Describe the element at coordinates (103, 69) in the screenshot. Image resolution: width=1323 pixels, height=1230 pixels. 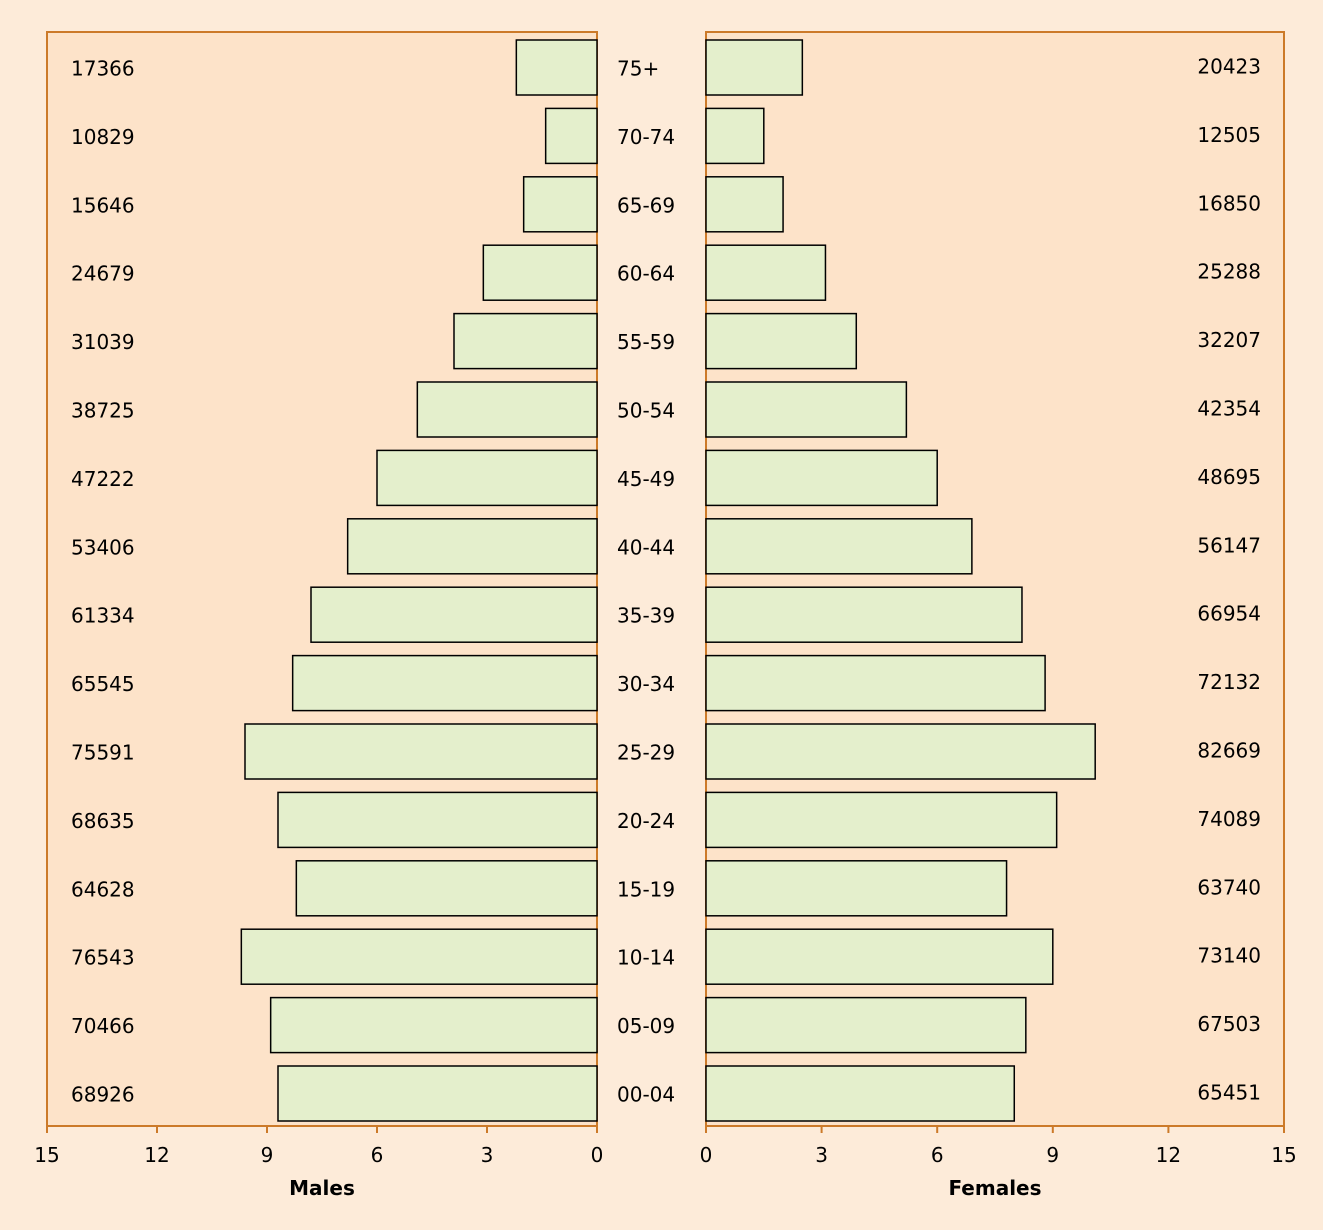
I see `male-count-label: 17366` at that location.